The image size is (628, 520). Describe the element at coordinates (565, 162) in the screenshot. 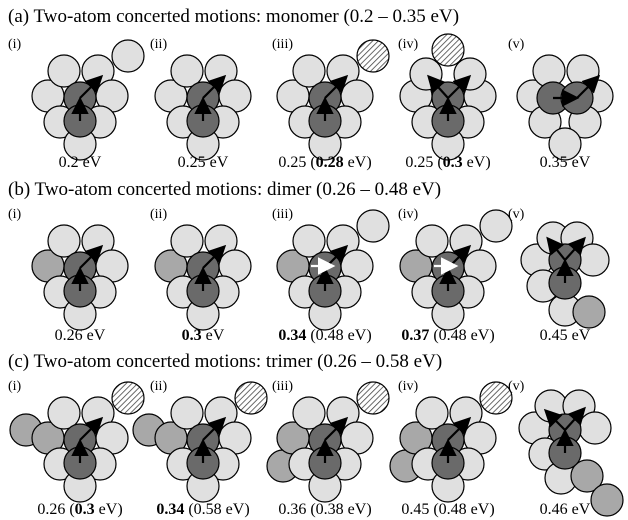

I see `caption: 0.35 eV` at that location.